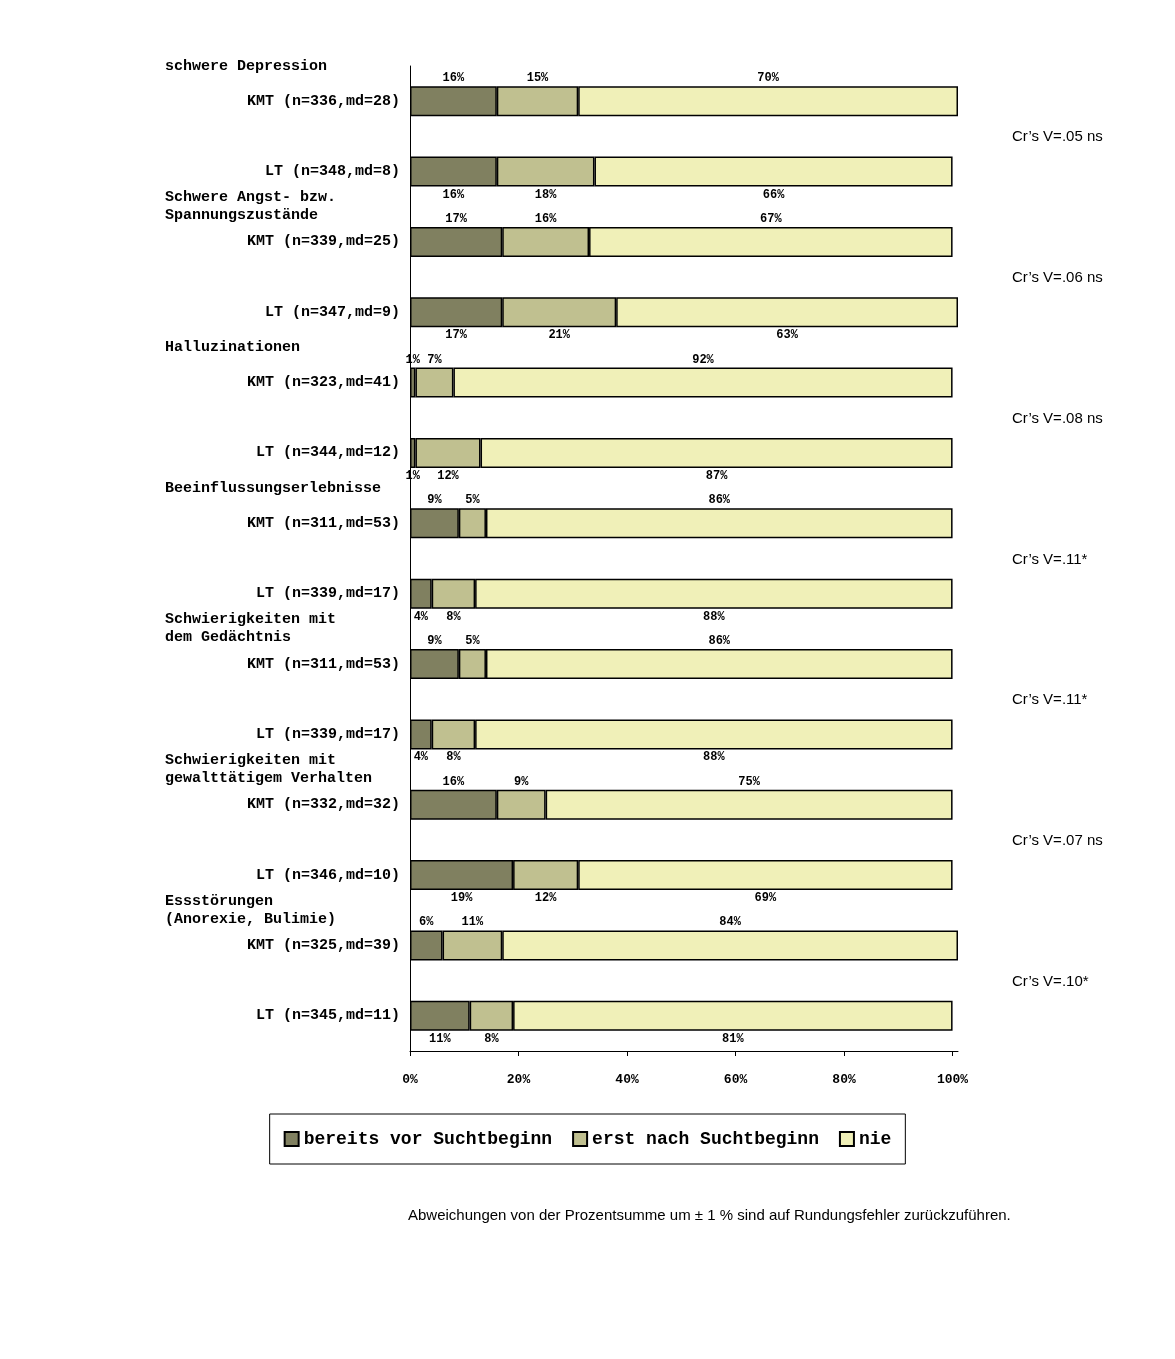 The image size is (1175, 1359). Describe the element at coordinates (251, 629) in the screenshot. I see `text: Schwierigkeiten mit dem Gedächtnis` at that location.